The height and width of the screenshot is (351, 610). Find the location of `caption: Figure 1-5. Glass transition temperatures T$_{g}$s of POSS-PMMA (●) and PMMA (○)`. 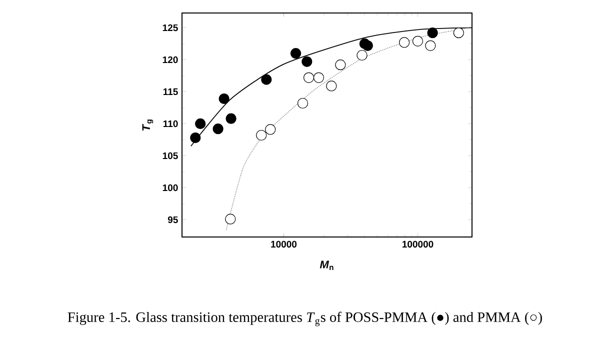

caption: Figure 1-5. Glass transition temperatures T$_{g}$s of POSS-PMMA (●) and PMMA (○) is located at coordinates (305, 319).